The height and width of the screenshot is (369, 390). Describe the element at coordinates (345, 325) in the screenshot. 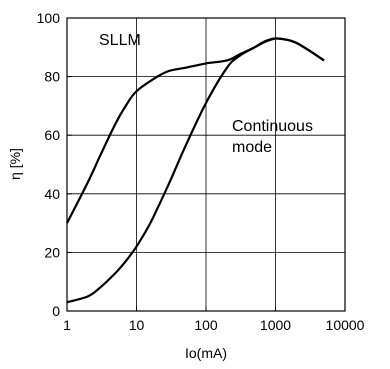

I see `x-tick-label: 10000` at that location.